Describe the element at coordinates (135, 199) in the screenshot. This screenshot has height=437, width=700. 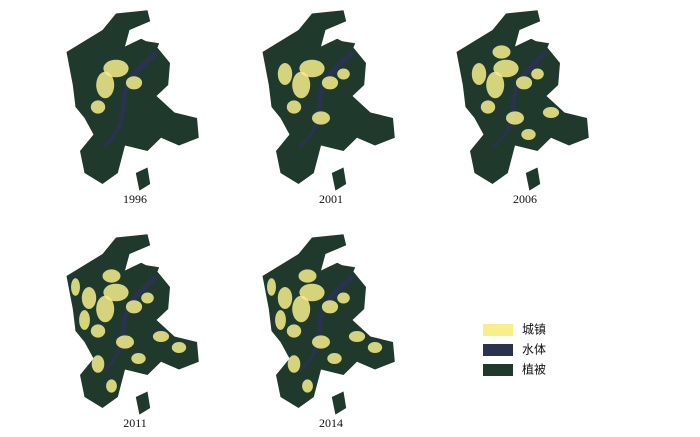
I see `year-label: 1996` at that location.